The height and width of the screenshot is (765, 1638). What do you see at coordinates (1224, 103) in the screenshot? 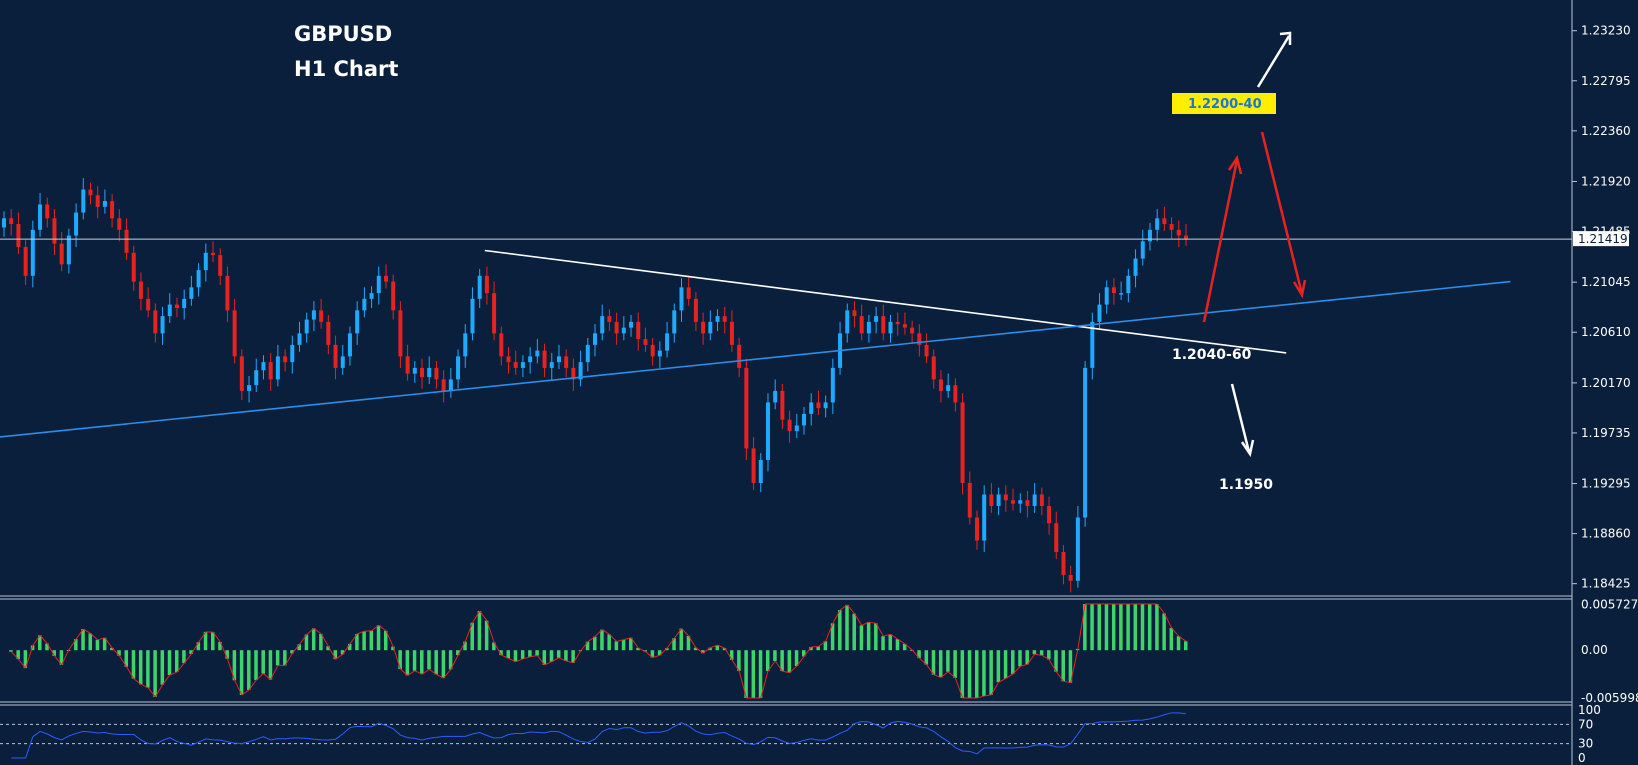
I see `target-box` at bounding box center [1224, 103].